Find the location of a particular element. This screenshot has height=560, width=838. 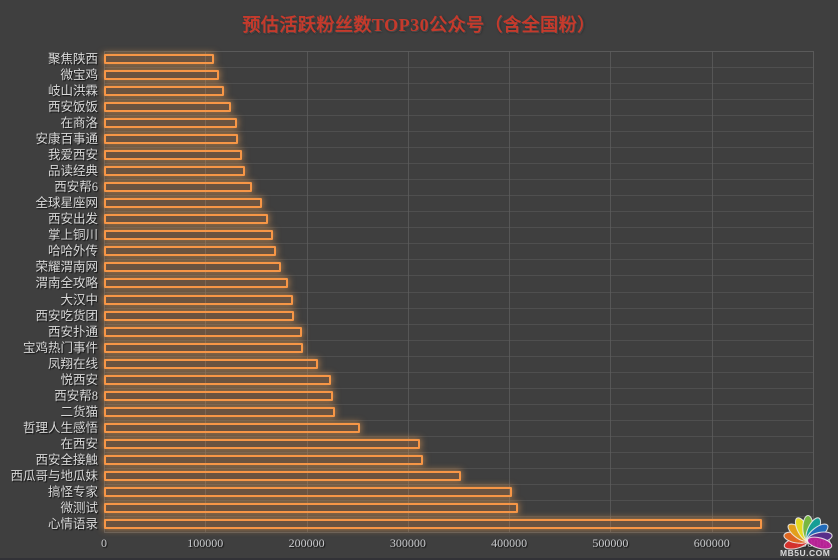

bar-在商洛 is located at coordinates (170, 123).